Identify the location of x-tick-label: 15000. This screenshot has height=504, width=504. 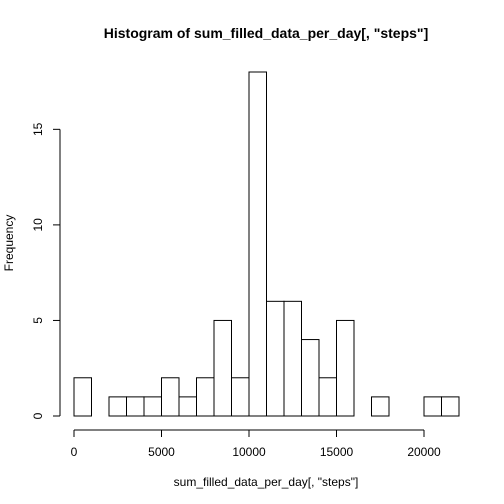
(337, 452).